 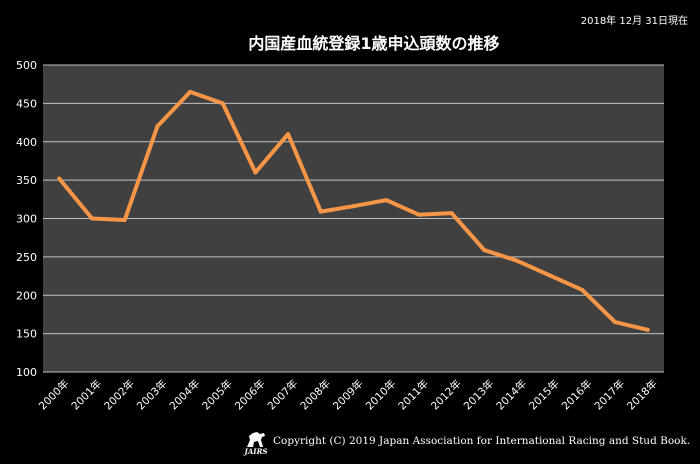 What do you see at coordinates (316, 395) in the screenshot?
I see `x-tick-label: 2008年` at bounding box center [316, 395].